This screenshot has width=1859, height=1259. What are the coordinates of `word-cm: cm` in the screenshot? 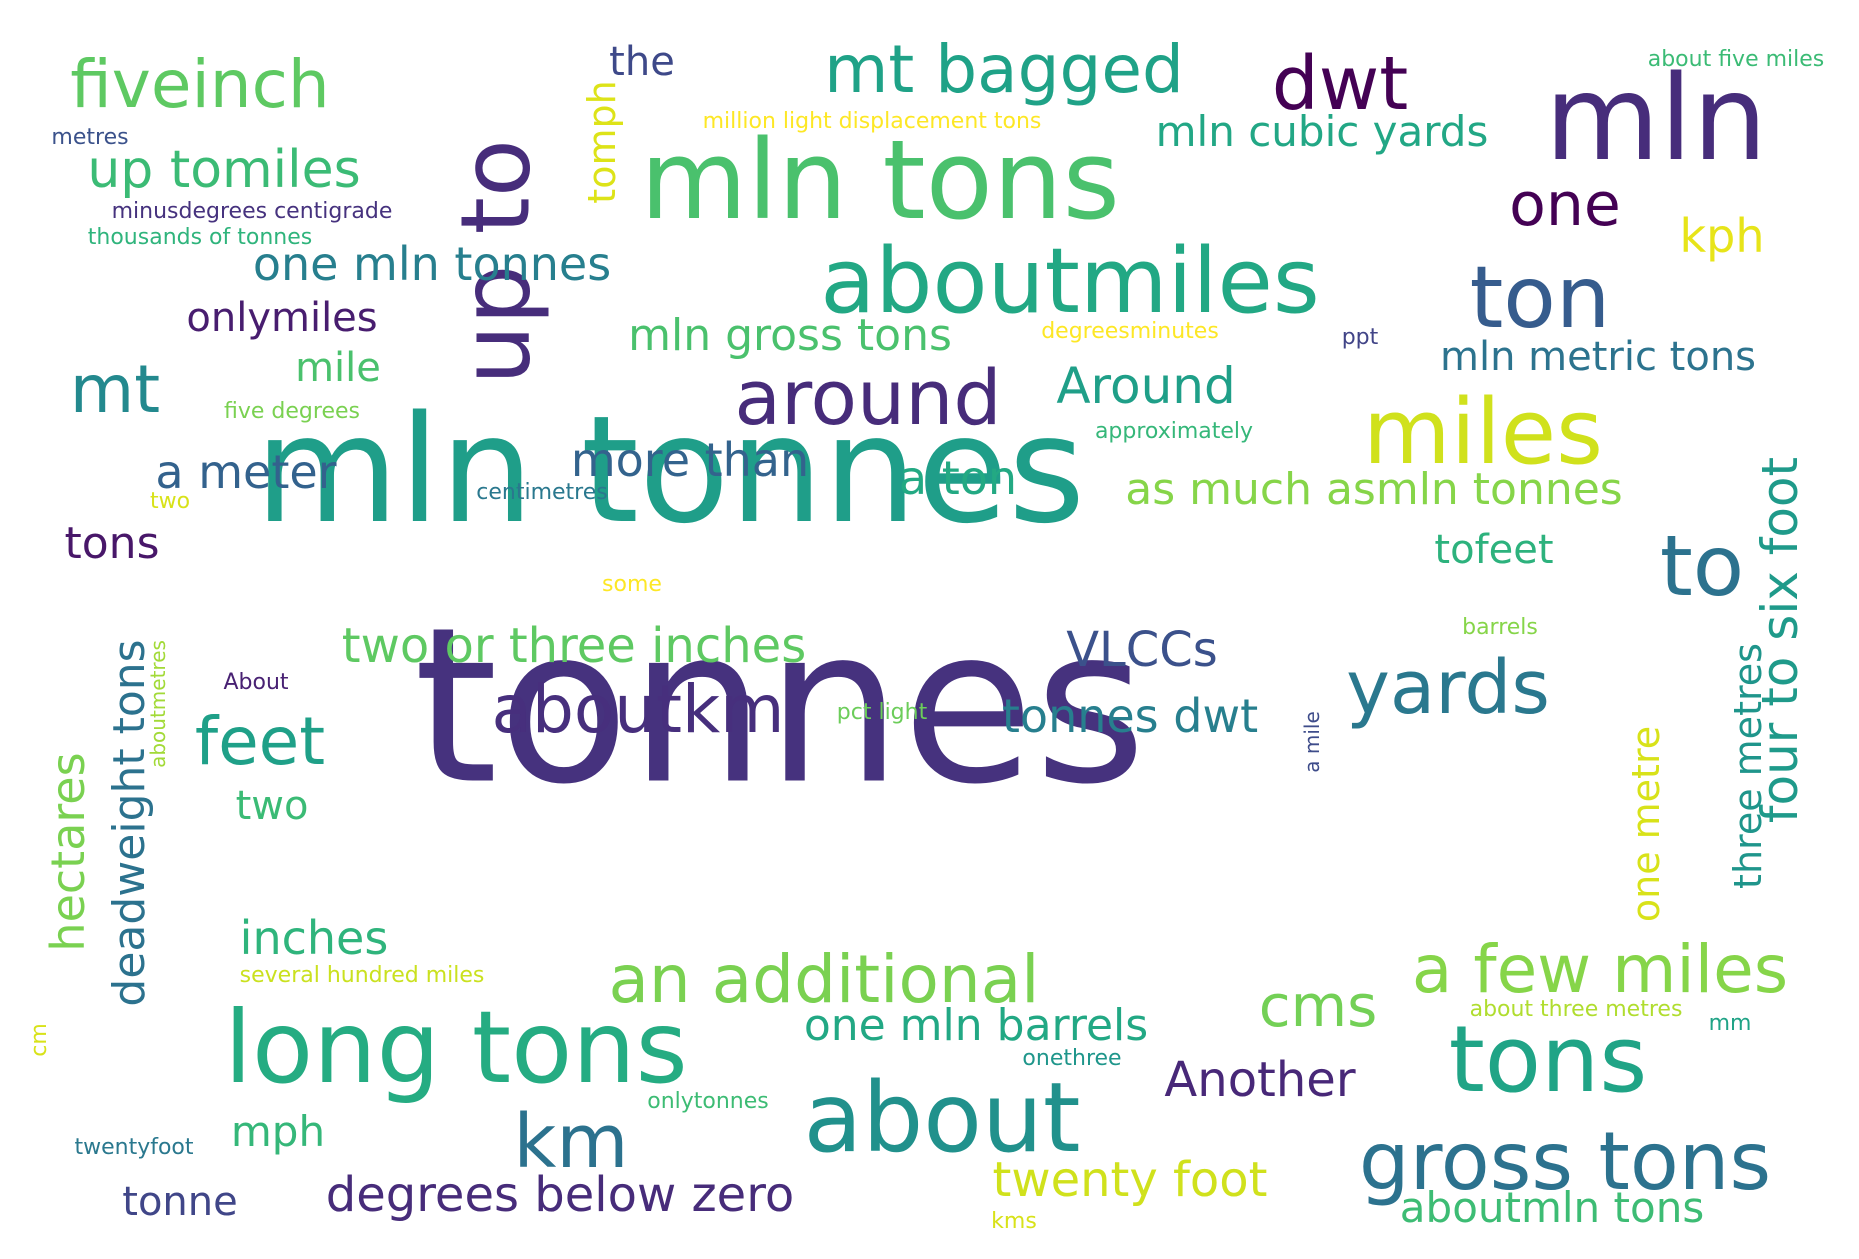 It's located at (39, 1040).